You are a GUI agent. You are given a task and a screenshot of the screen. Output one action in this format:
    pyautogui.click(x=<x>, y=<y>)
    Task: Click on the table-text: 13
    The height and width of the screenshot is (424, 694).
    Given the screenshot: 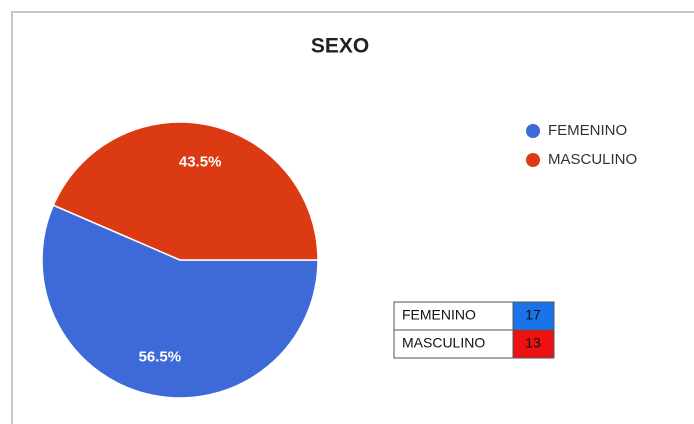 What is the action you would take?
    pyautogui.click(x=533, y=343)
    